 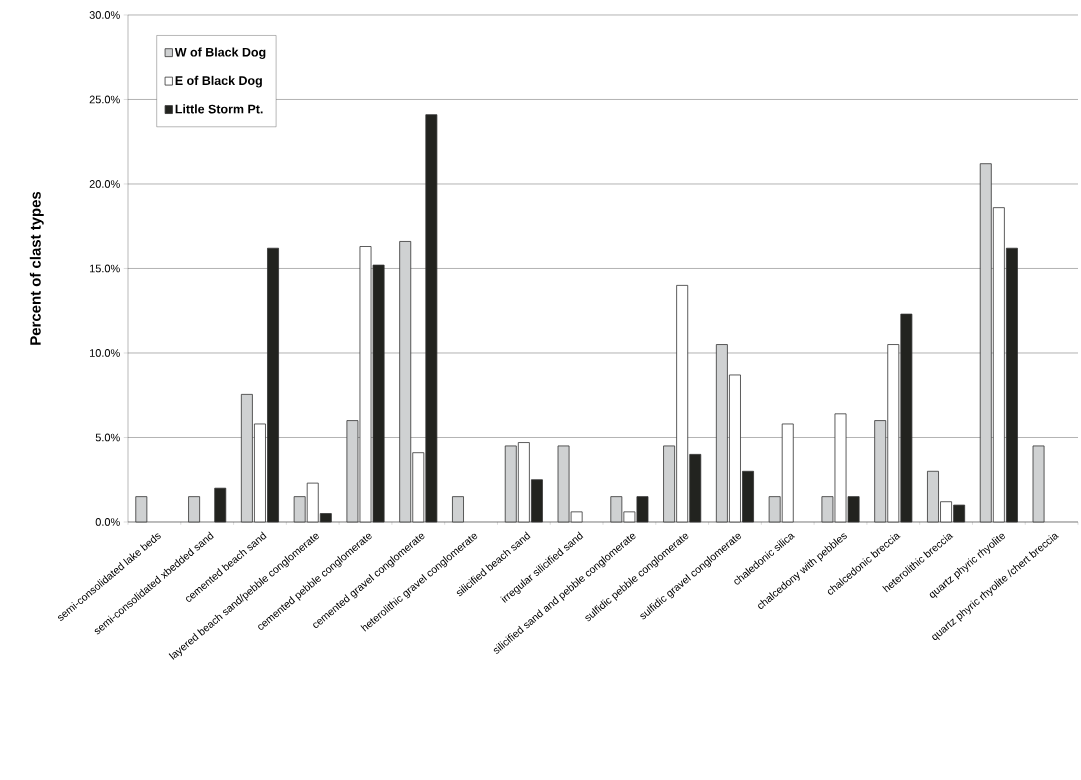 What do you see at coordinates (104, 353) in the screenshot?
I see `y-tick-label: 10.0%` at bounding box center [104, 353].